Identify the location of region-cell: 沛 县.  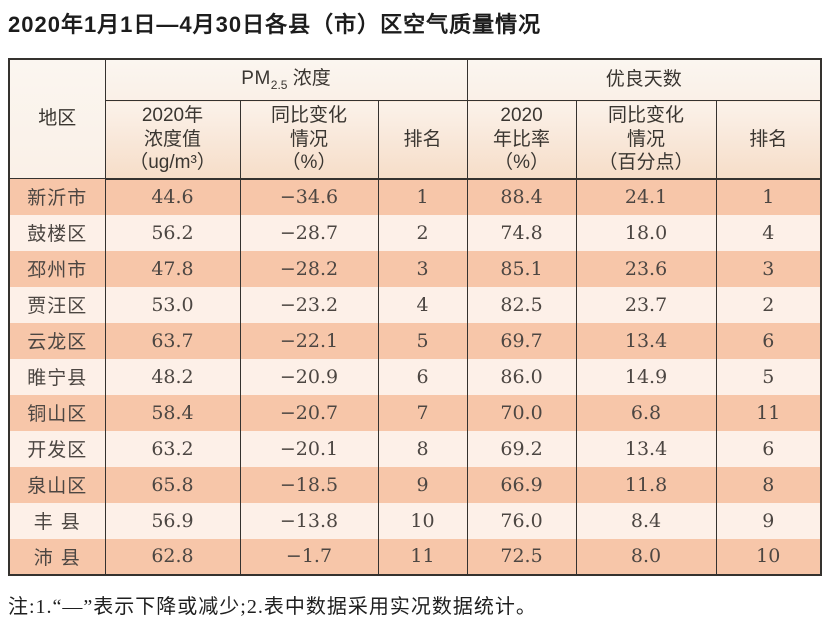
(57, 556).